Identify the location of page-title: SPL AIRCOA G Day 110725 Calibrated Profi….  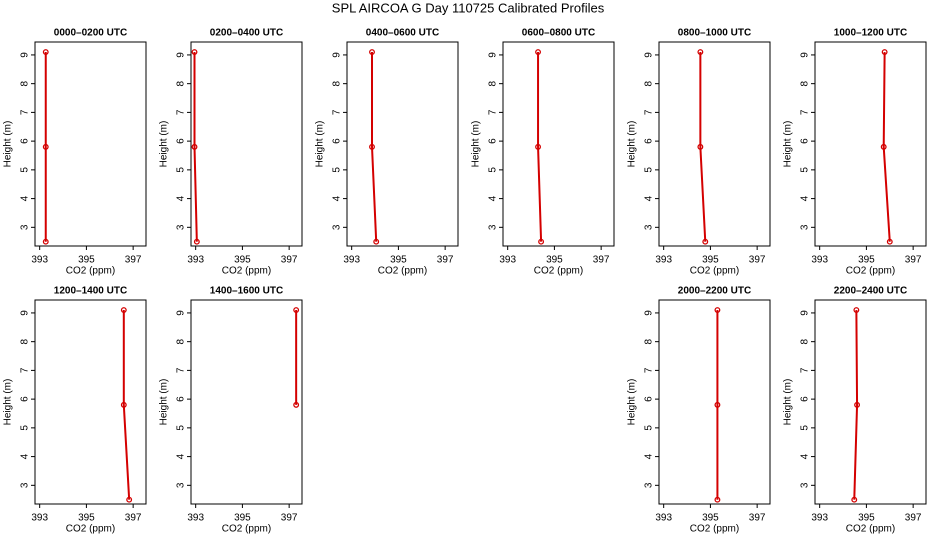
(468, 7).